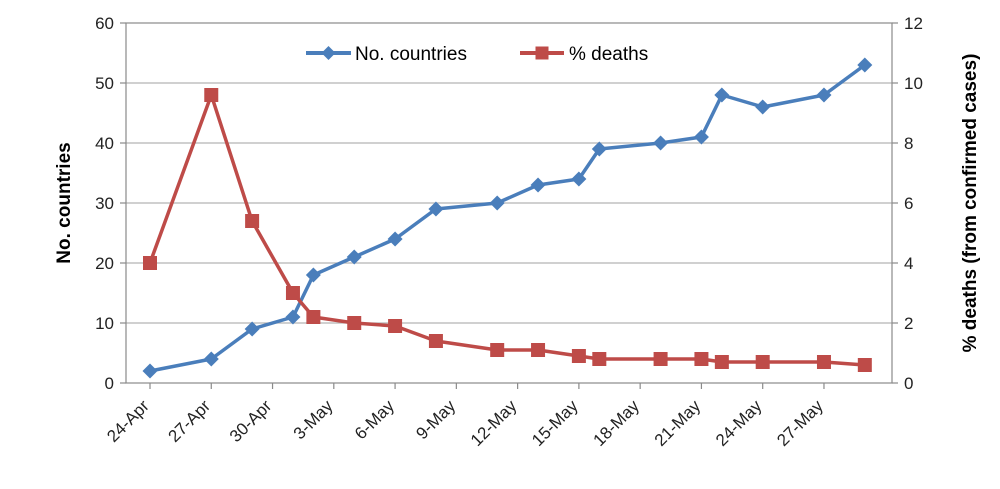 The height and width of the screenshot is (489, 1000). Describe the element at coordinates (190, 421) in the screenshot. I see `x-tick-label: 27-Apr` at that location.